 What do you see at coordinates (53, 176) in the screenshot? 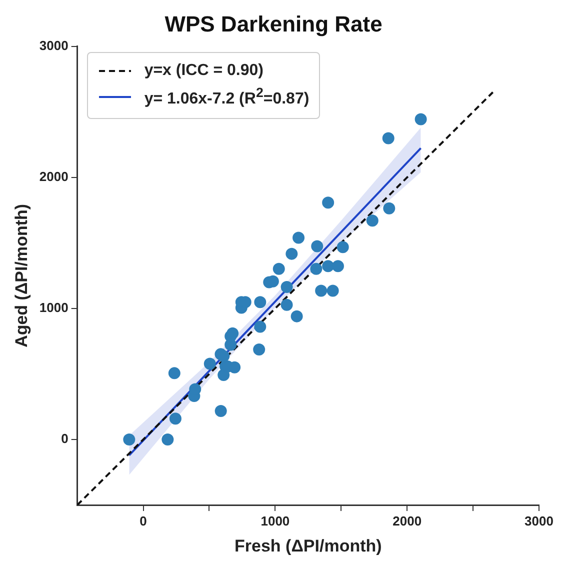
I see `y-tick-label: 2000` at bounding box center [53, 176].